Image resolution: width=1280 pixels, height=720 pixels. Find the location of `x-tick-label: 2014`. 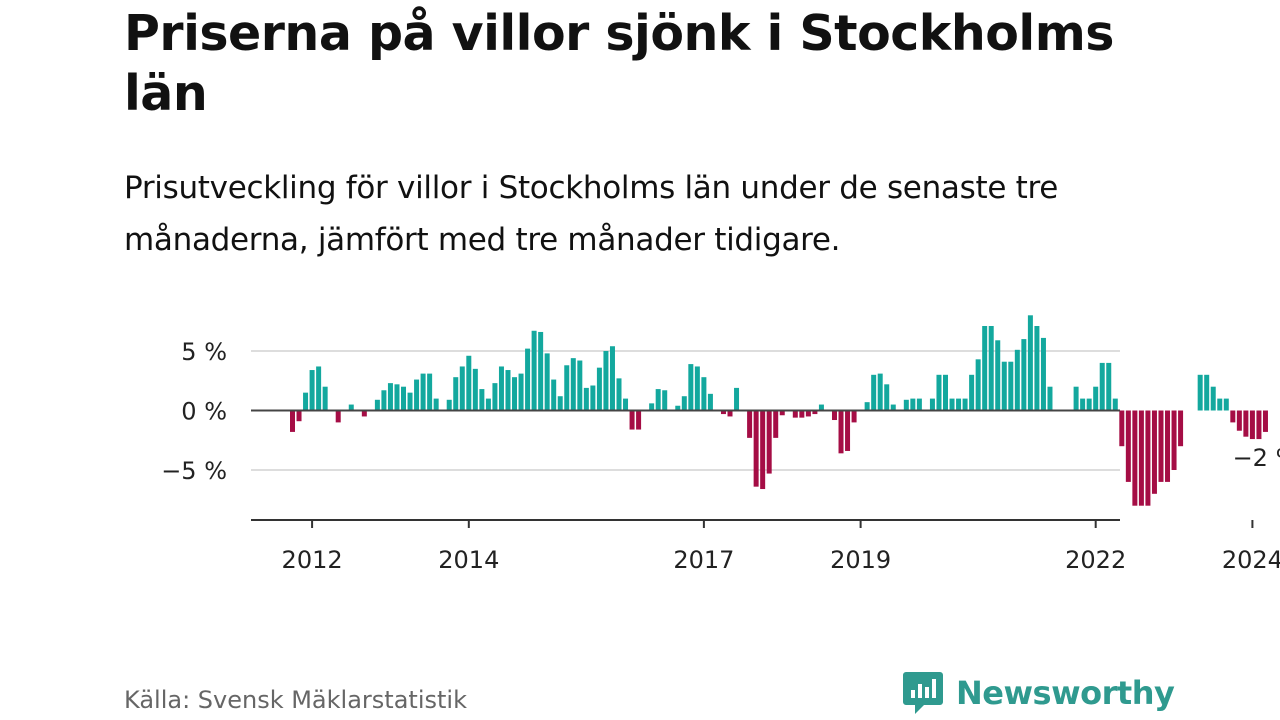

x-tick-label: 2014 is located at coordinates (468, 560).